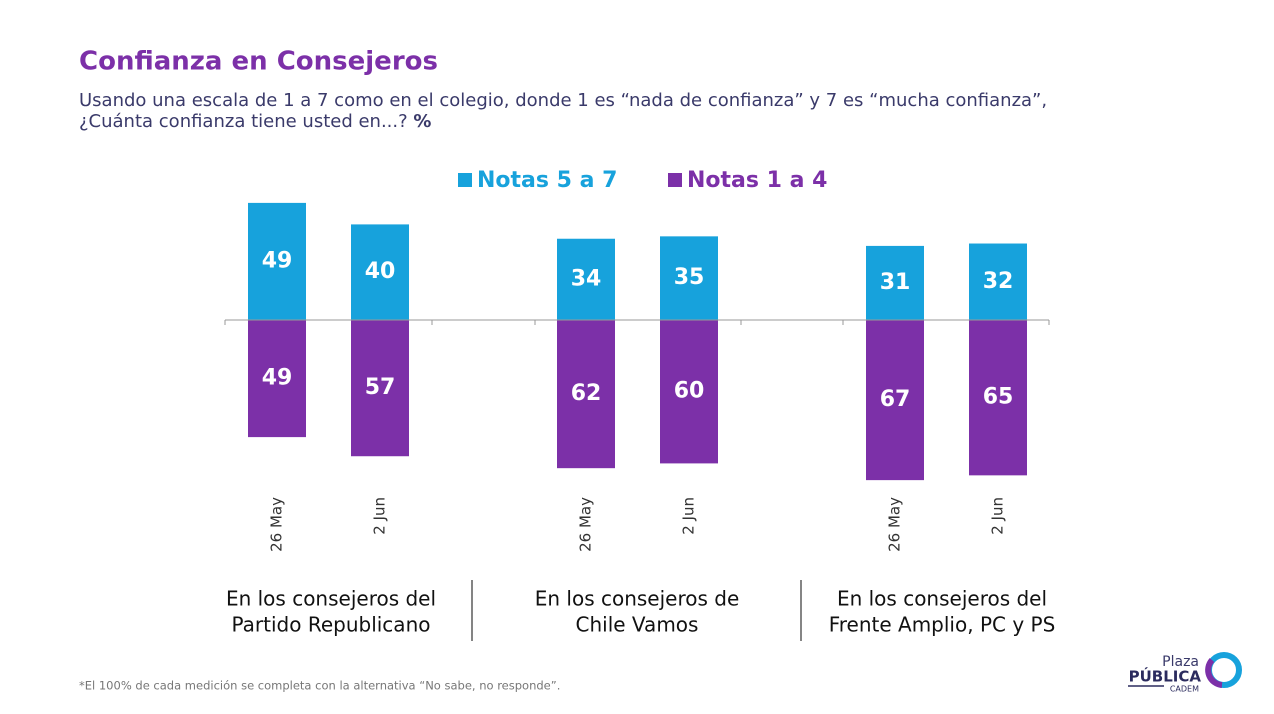 The height and width of the screenshot is (714, 1274). Describe the element at coordinates (637, 625) in the screenshot. I see `group-label: Chile Vamos` at that location.